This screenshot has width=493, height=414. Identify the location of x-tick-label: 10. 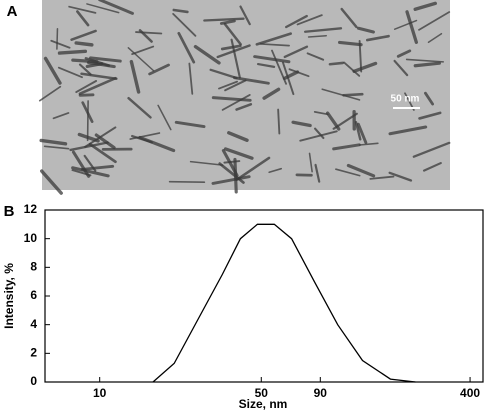
(100, 393).